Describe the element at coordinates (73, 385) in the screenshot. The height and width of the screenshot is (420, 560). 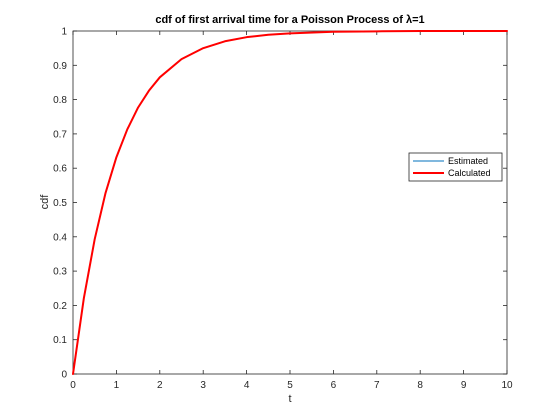
I see `x-tick-label: 0` at that location.